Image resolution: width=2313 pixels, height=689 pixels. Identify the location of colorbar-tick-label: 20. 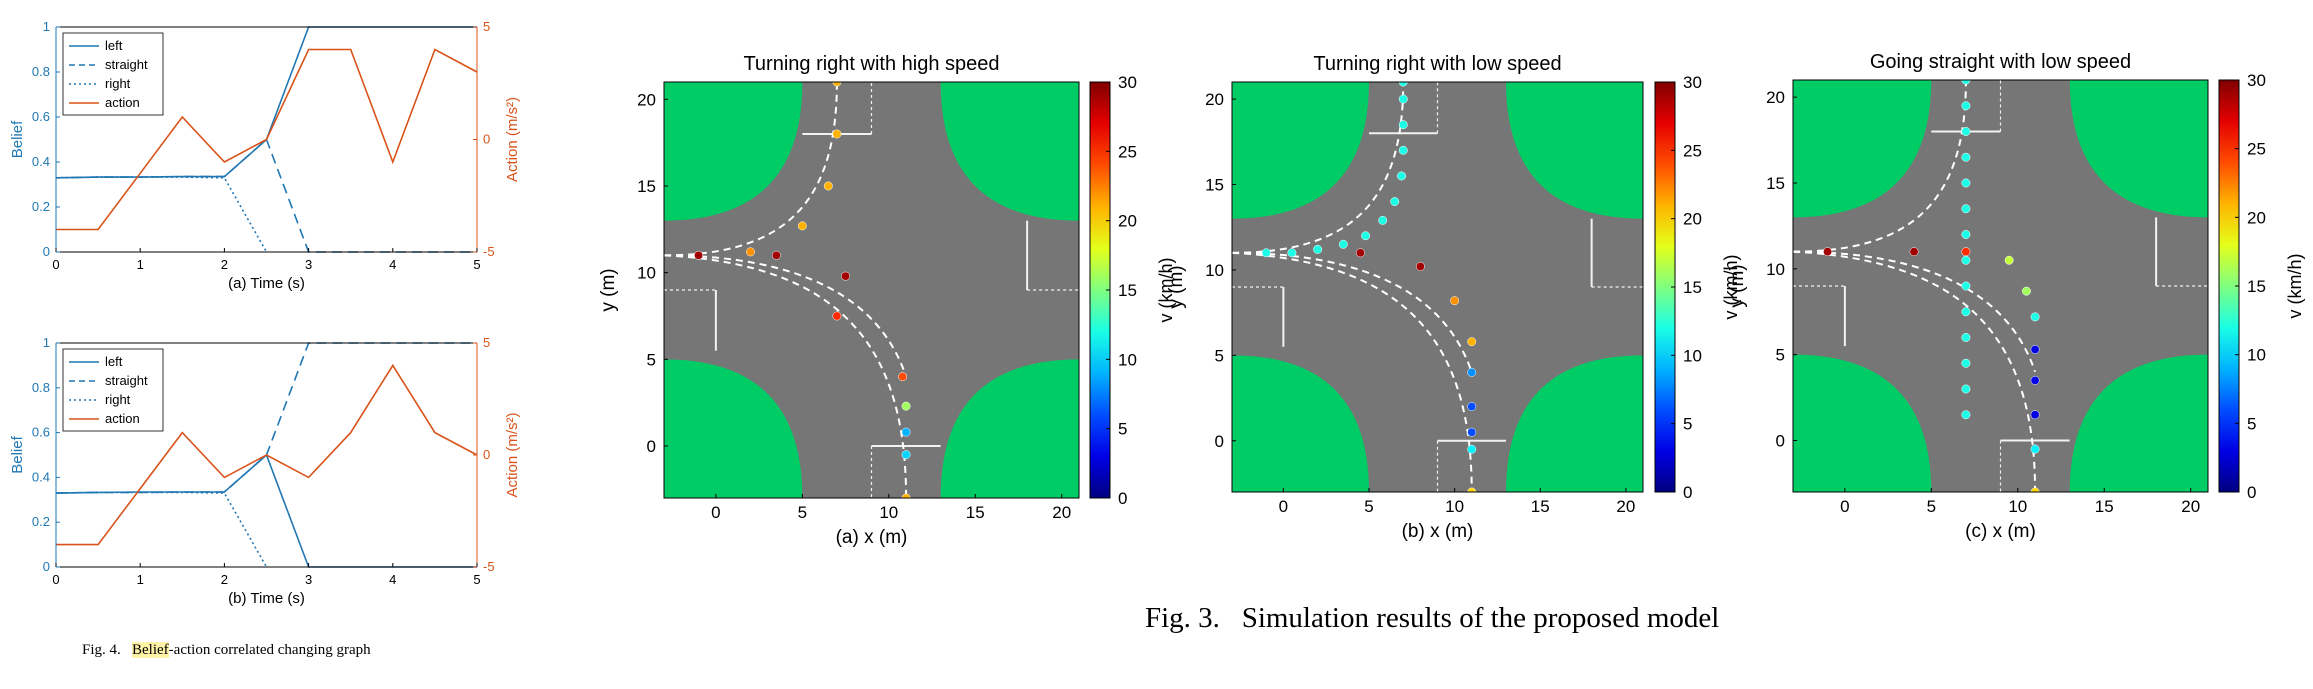
(1127, 221).